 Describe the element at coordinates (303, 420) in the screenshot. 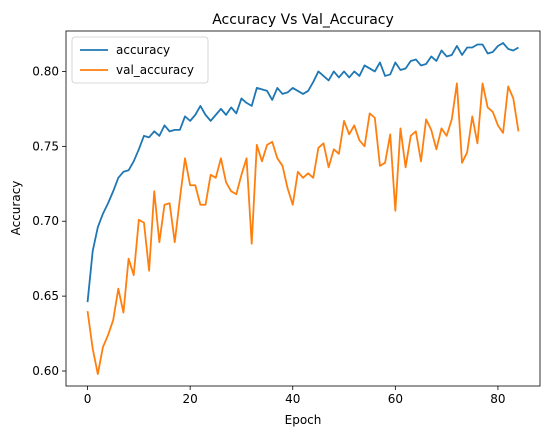

I see `x-axis-label: Epoch` at that location.